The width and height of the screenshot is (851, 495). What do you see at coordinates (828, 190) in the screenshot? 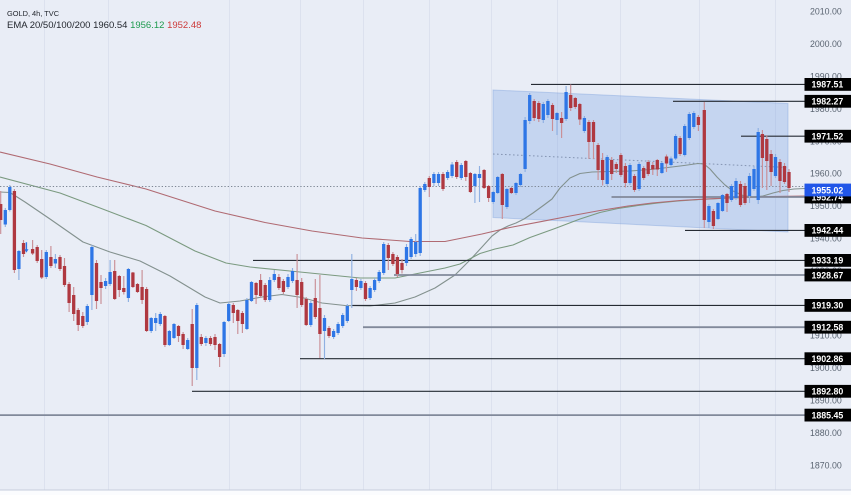
I see `svg-text: 1955.02` at bounding box center [828, 190].